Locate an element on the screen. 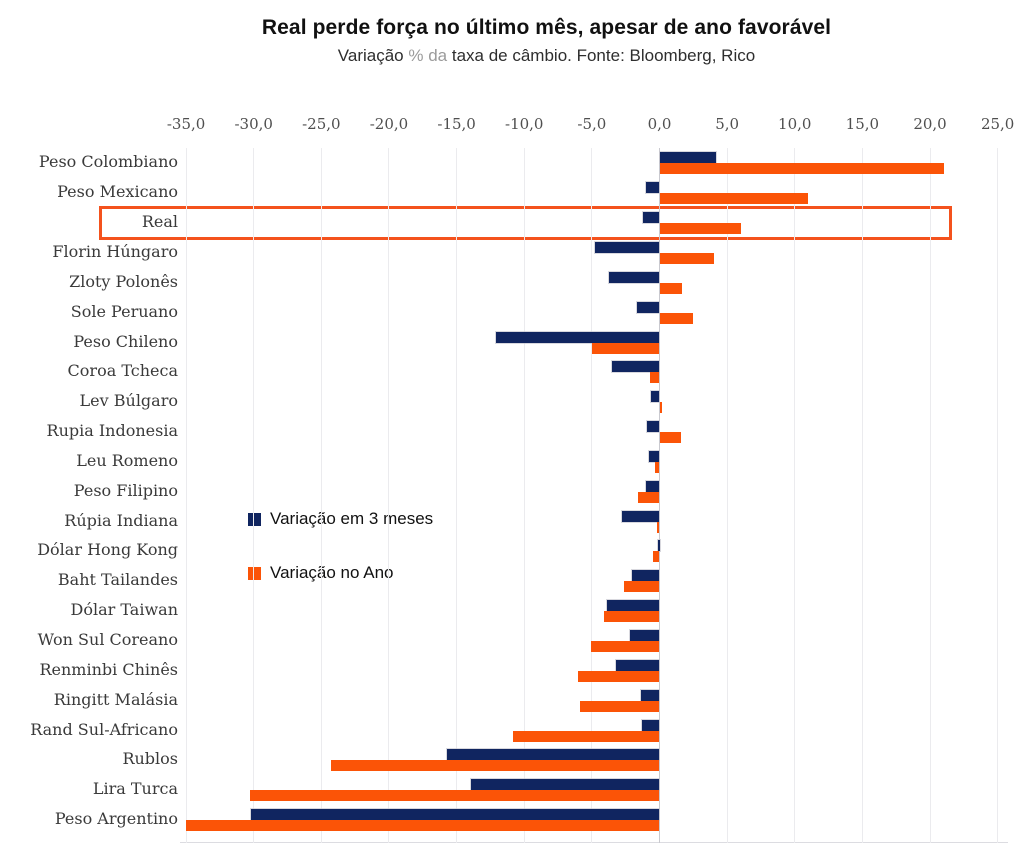 This screenshot has width=1023, height=859. category-label: Zloty Polonês is located at coordinates (123, 281).